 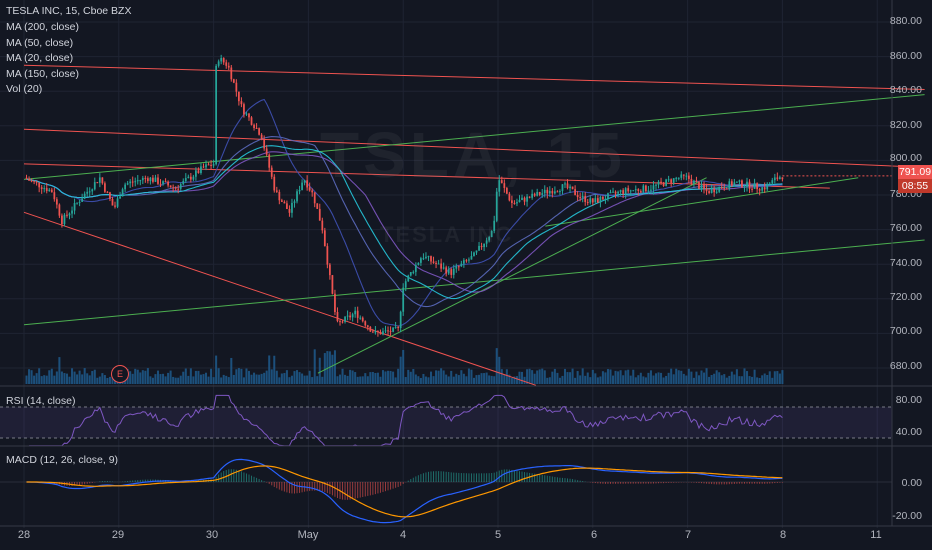 What do you see at coordinates (120, 374) in the screenshot?
I see `earnings-badge: E` at bounding box center [120, 374].